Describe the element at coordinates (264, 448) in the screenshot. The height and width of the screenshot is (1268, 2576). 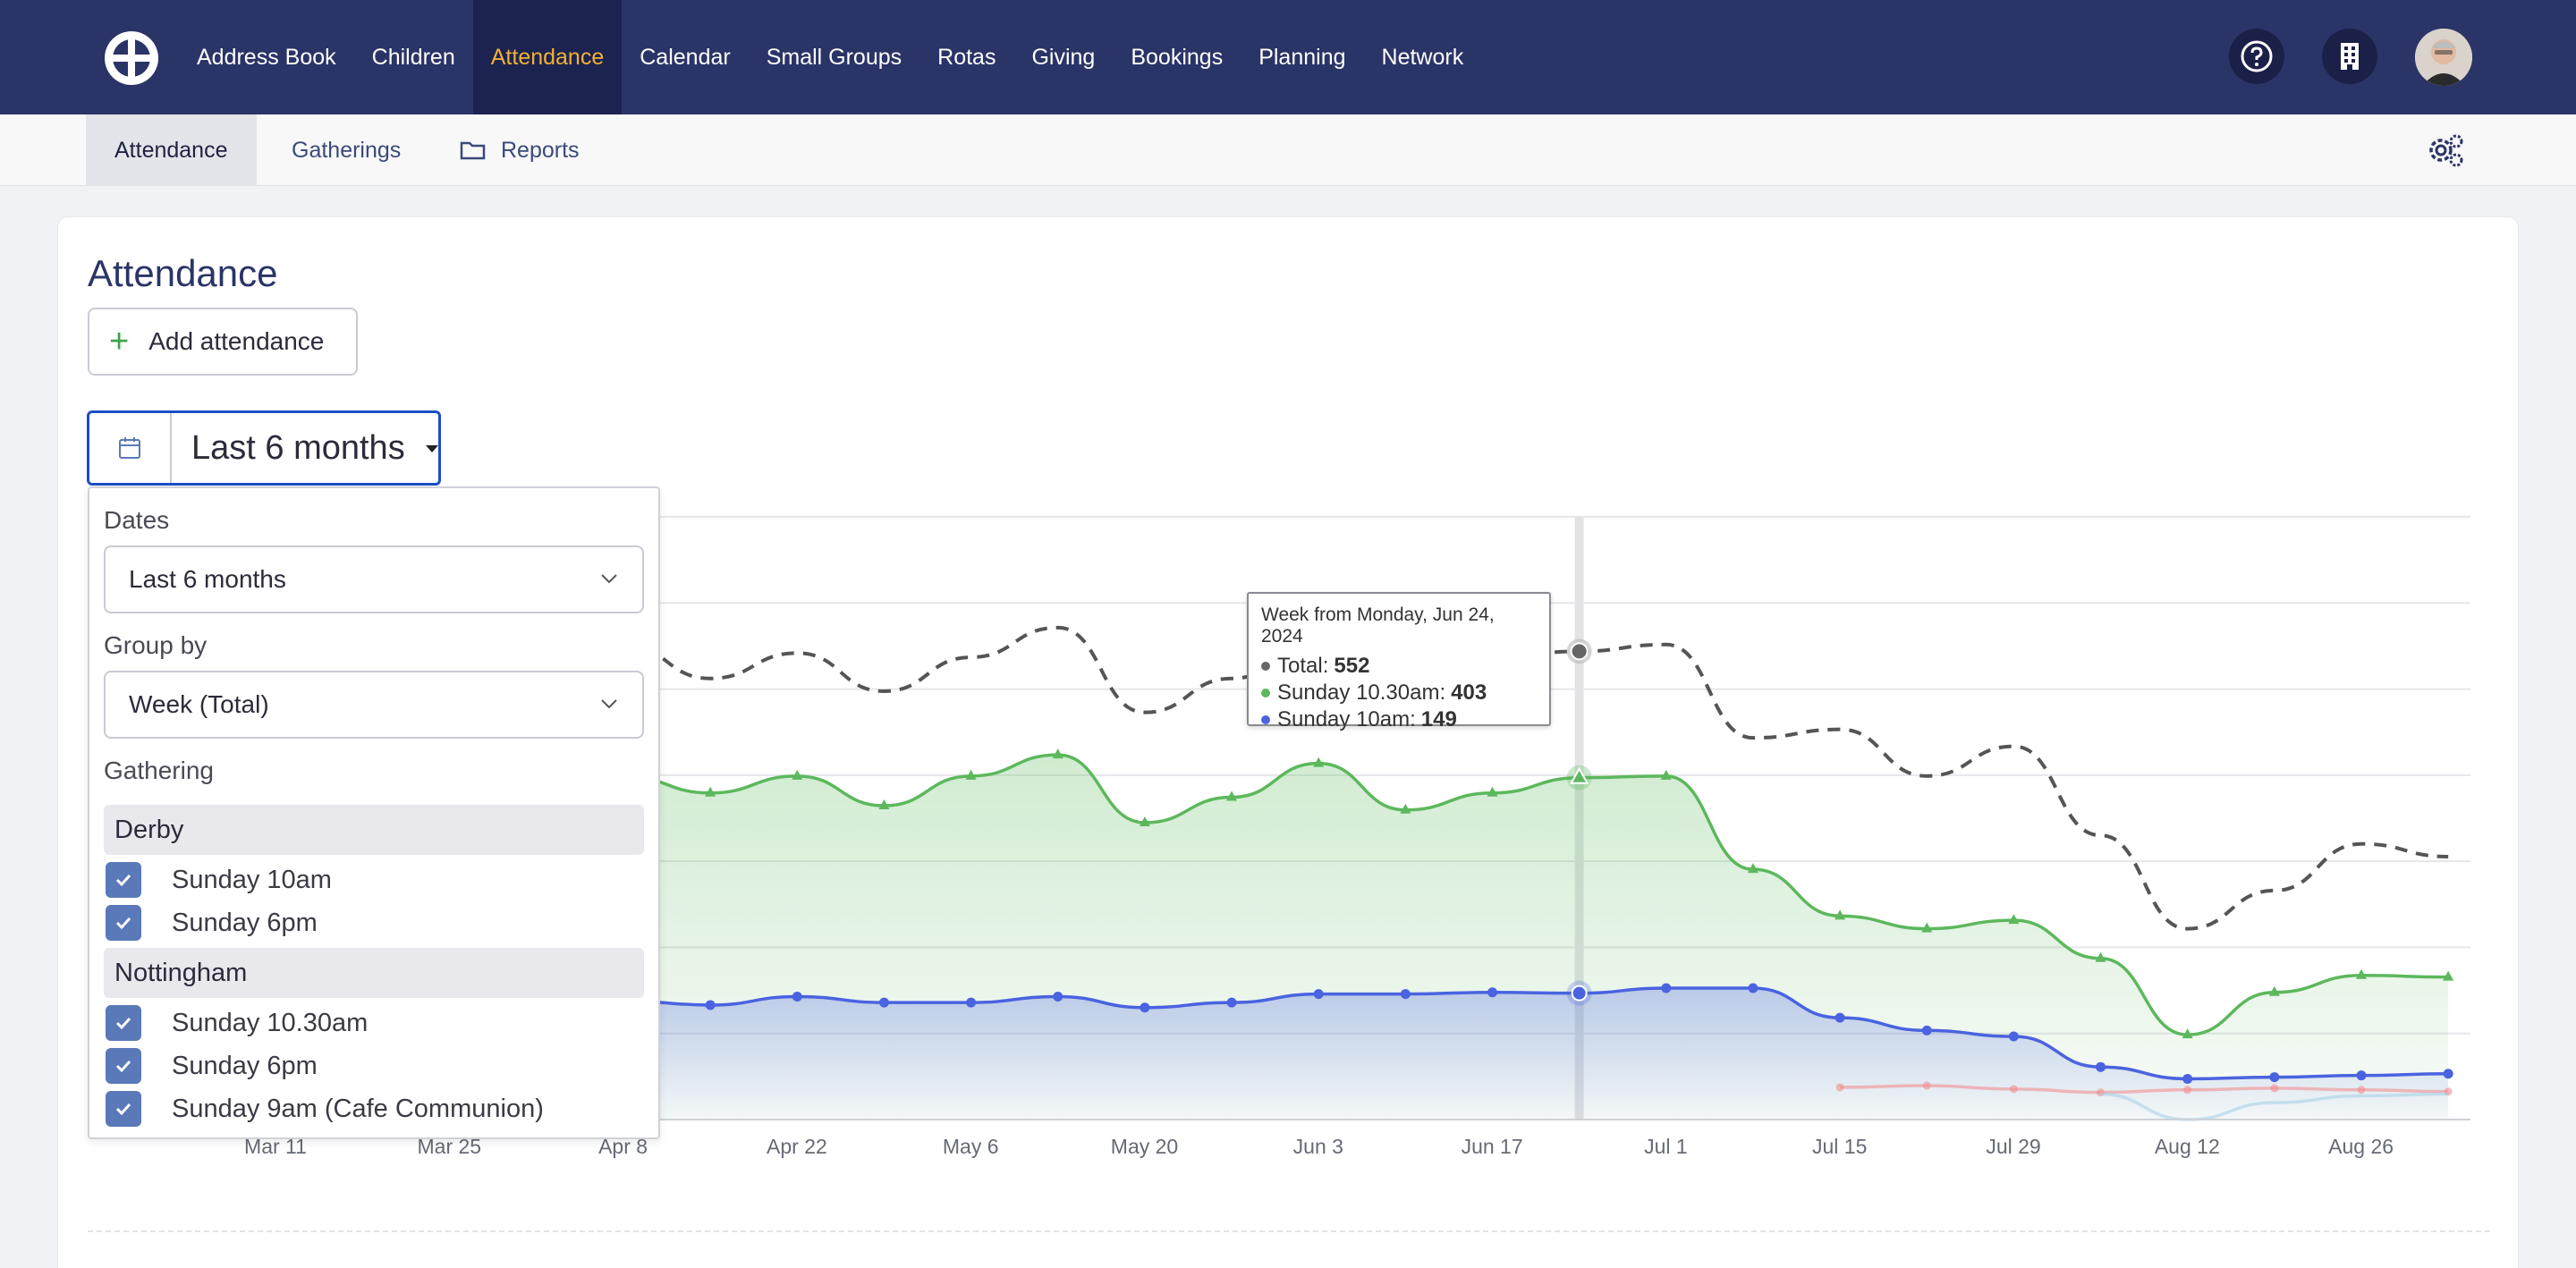
I see `date-range-picker: Last 6 months` at that location.